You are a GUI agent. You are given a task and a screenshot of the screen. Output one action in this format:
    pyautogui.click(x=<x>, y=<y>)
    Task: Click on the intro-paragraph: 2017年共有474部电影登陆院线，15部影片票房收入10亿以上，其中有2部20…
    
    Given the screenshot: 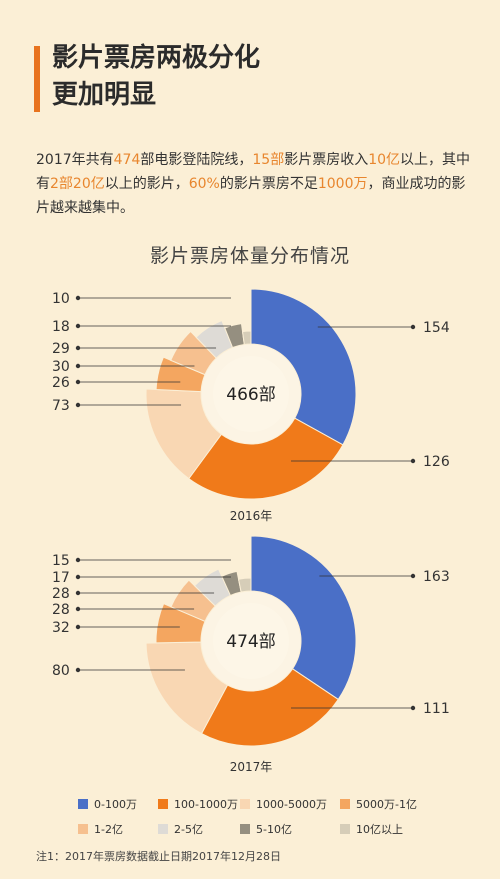 What is the action you would take?
    pyautogui.click(x=256, y=184)
    